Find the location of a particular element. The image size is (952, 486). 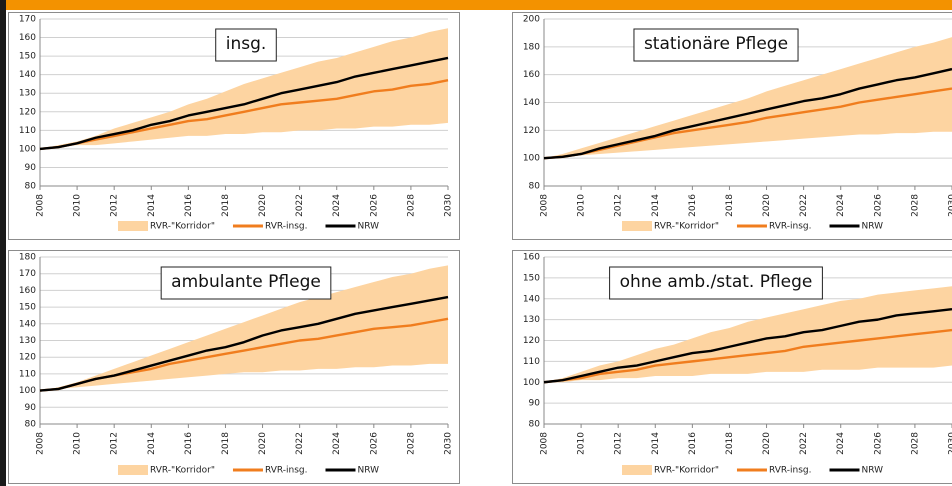

y-tick-label: 130 is located at coordinates (531, 320).